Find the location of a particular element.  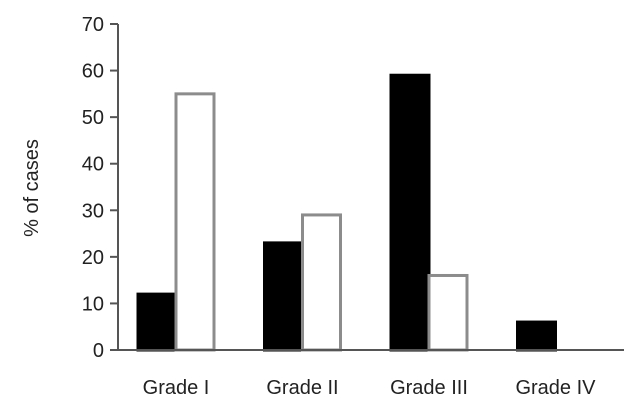

y-axis-title: % of cases is located at coordinates (32, 188).